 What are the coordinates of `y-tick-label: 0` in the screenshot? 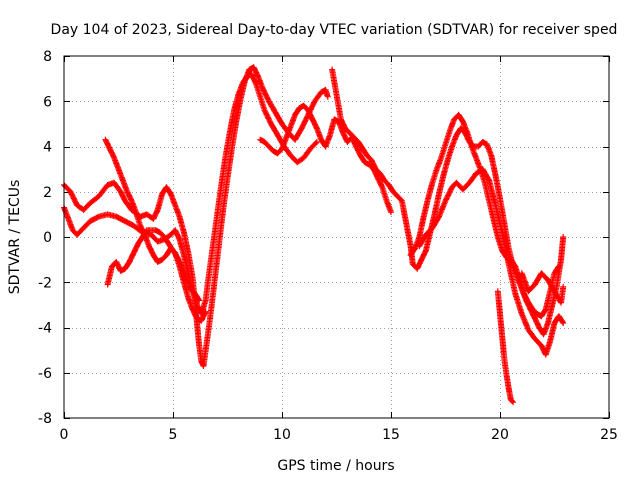 It's located at (47, 238).